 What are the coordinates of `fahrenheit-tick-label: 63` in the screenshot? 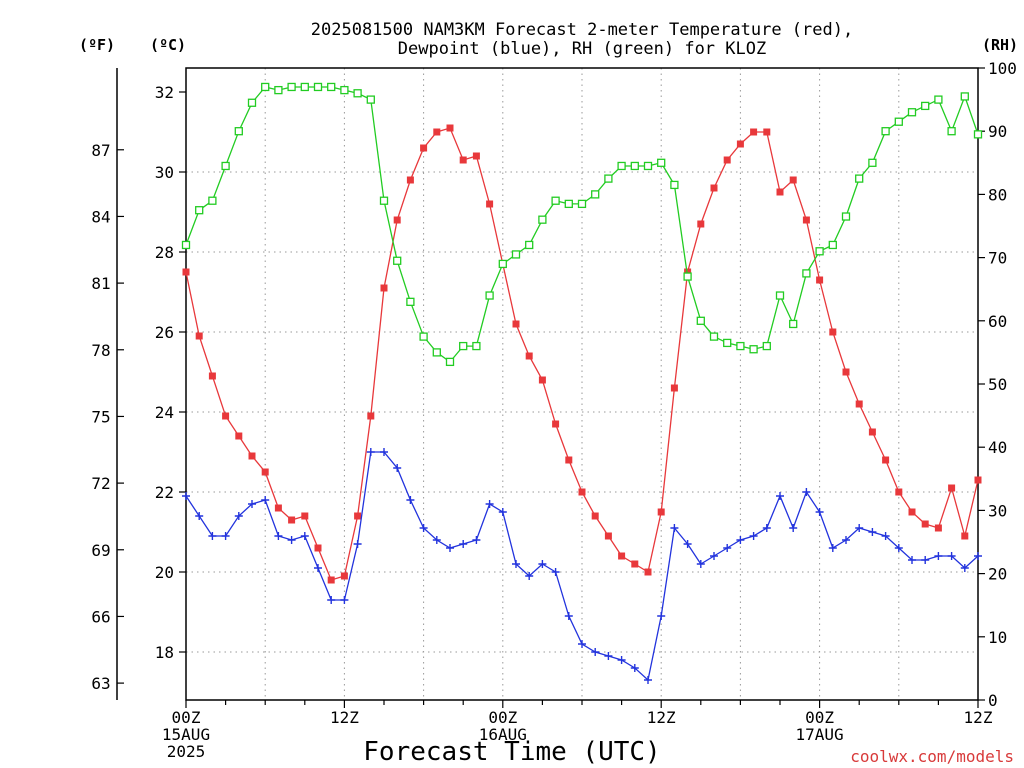 It's located at (100, 683).